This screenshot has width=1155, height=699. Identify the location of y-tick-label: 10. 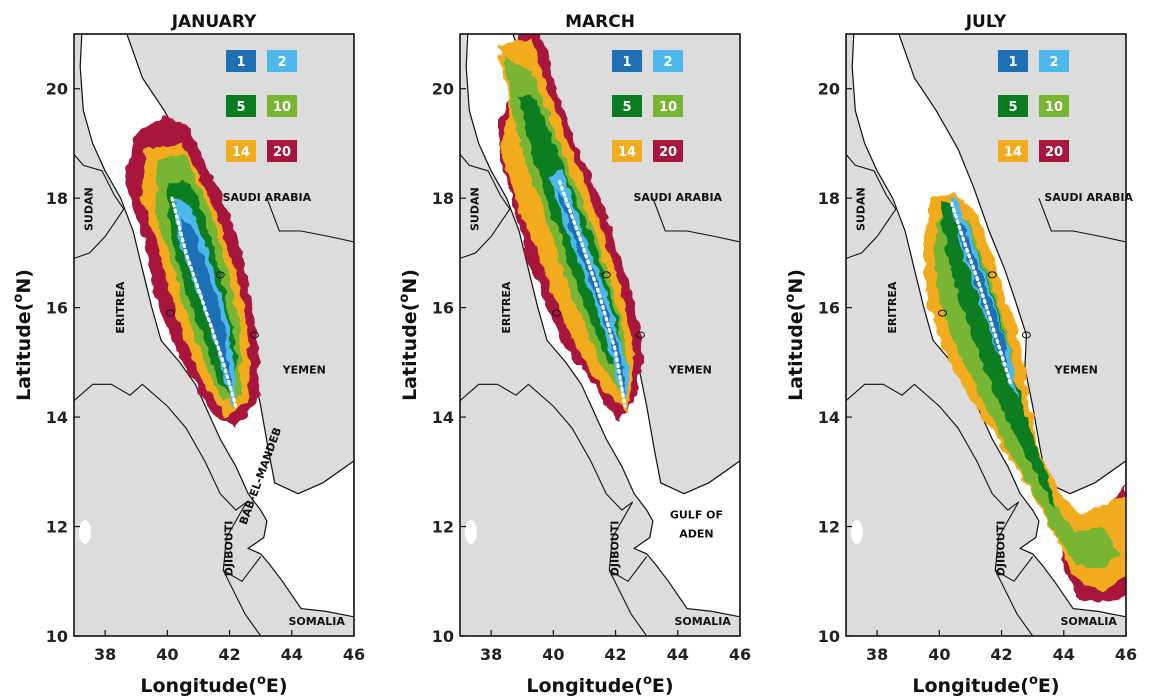
(443, 636).